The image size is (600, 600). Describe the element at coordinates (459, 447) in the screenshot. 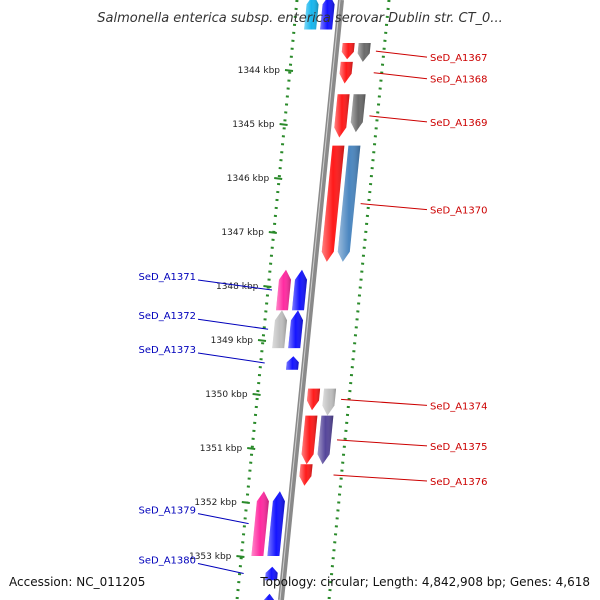

I see `gene-label-SeD_A1375: SeD_A1375` at that location.